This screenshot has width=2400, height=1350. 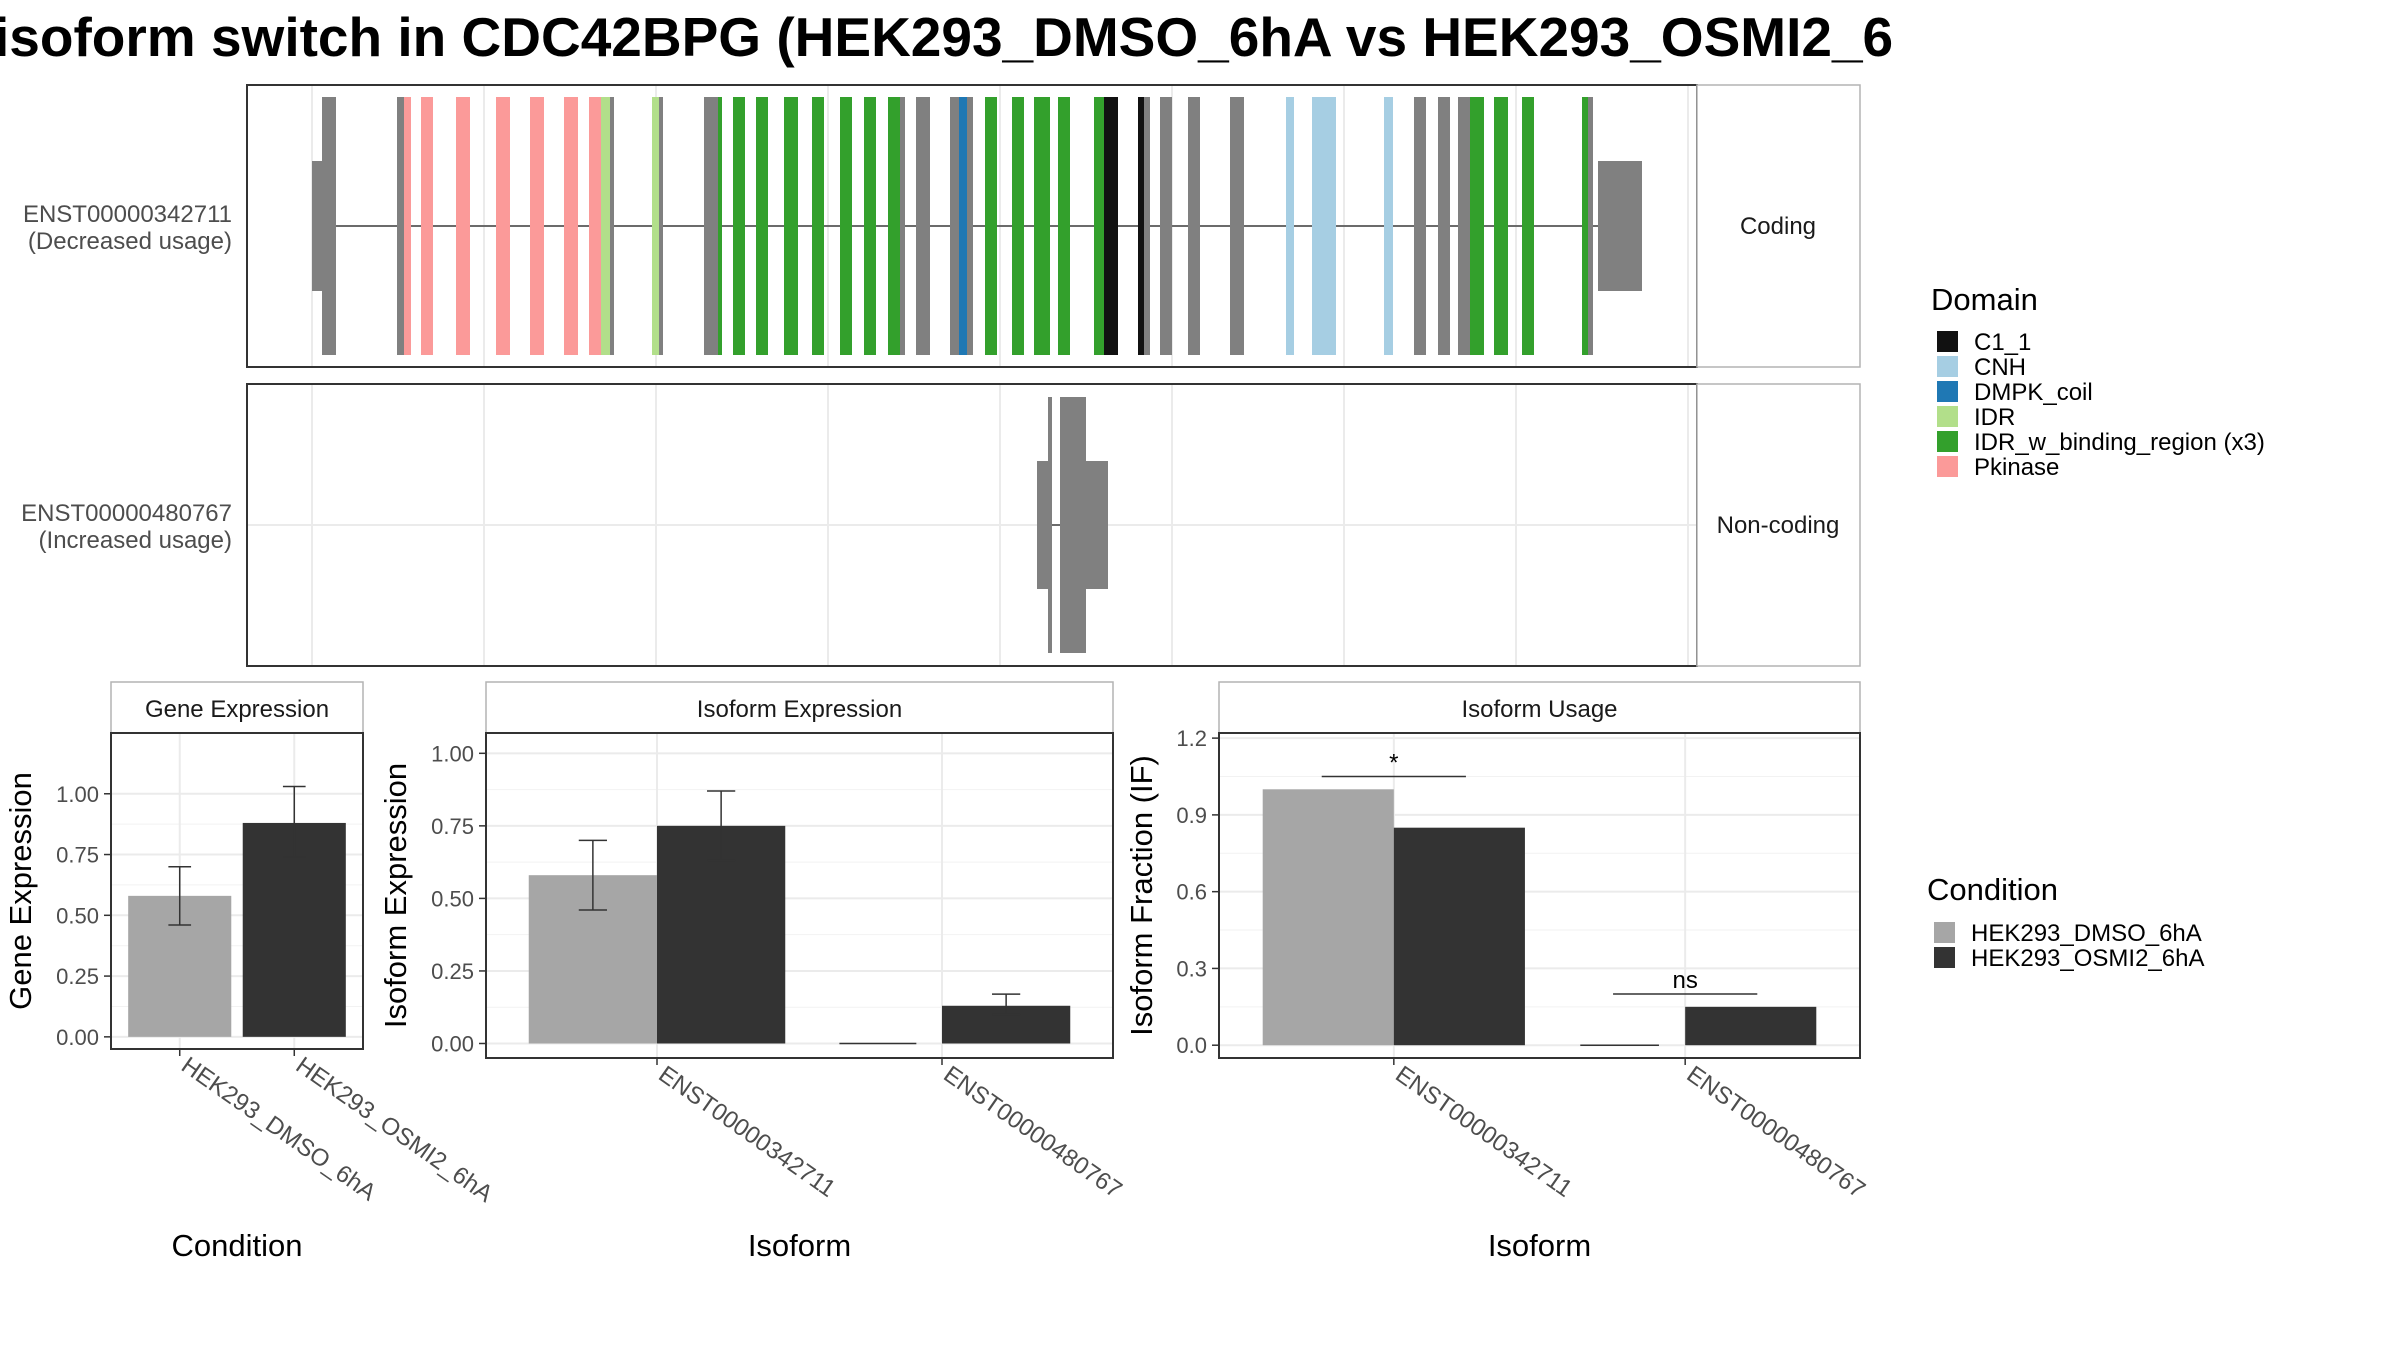 What do you see at coordinates (1191, 892) in the screenshot?
I see `y-tick-label: 0.6` at bounding box center [1191, 892].